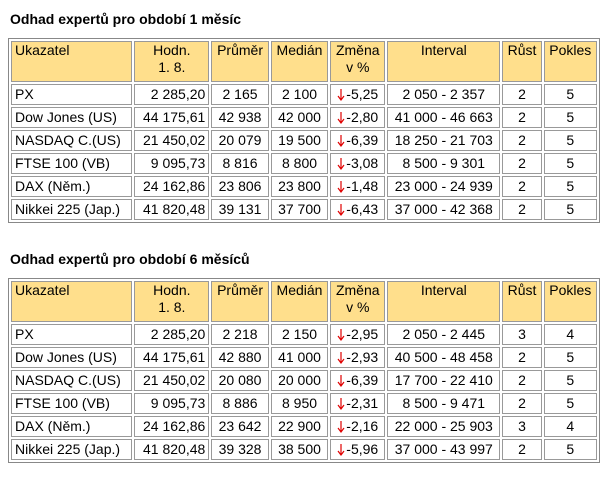 This screenshot has height=485, width=615. I want to click on cell: 44 175,61, so click(172, 117).